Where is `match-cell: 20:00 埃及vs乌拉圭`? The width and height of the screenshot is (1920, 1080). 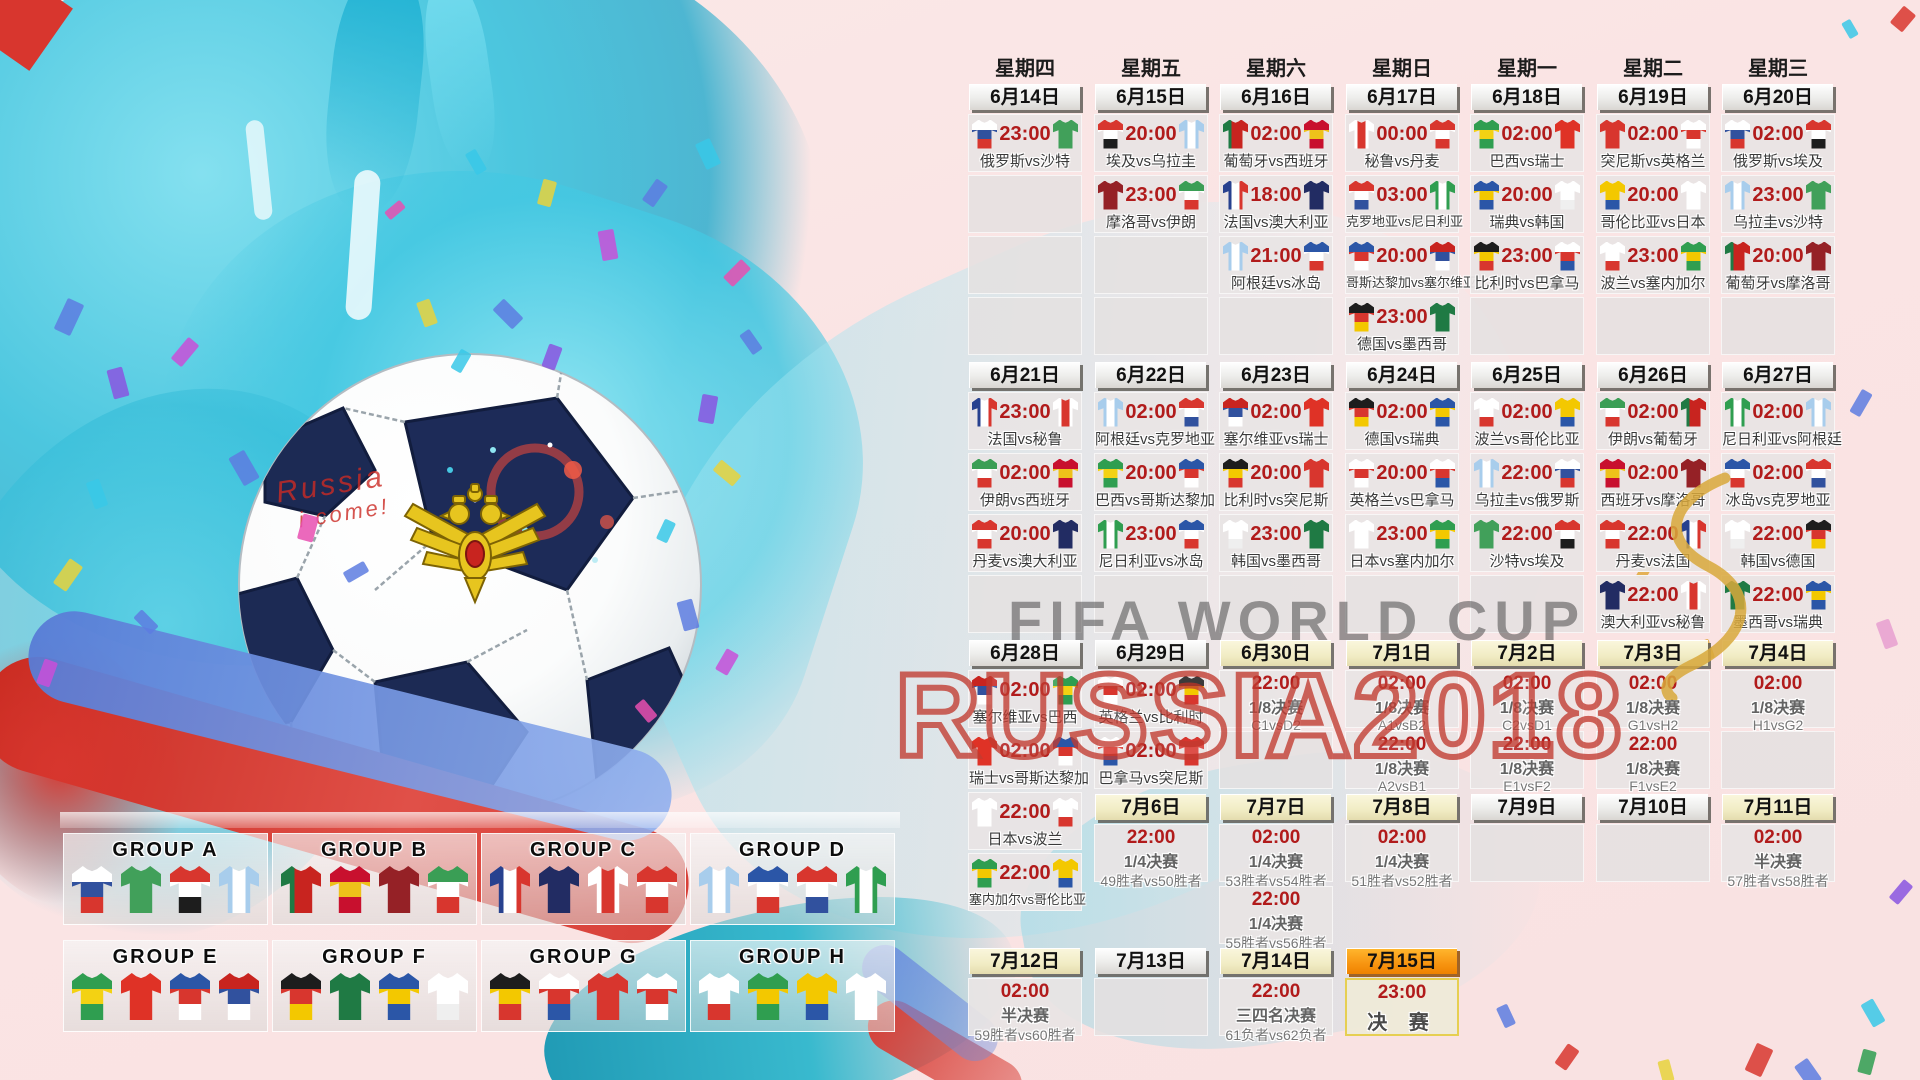
match-cell: 20:00 埃及vs乌拉圭 is located at coordinates (1151, 143).